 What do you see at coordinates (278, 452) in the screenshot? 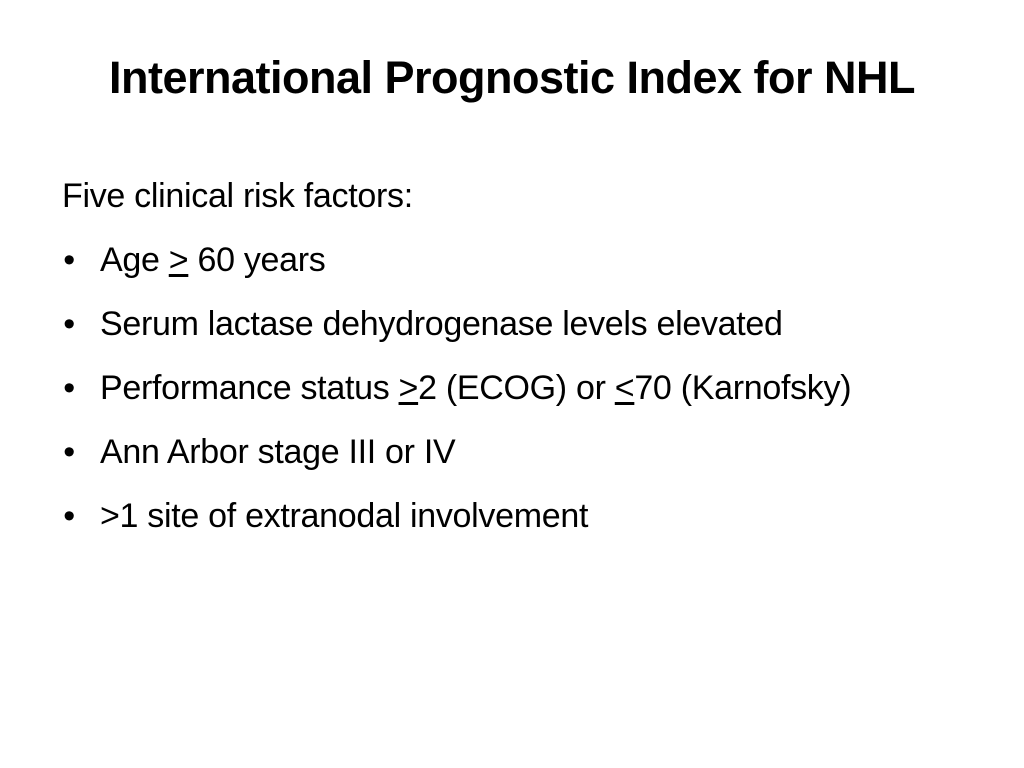
I see `item-text: Ann Arbor stage III or IV` at bounding box center [278, 452].